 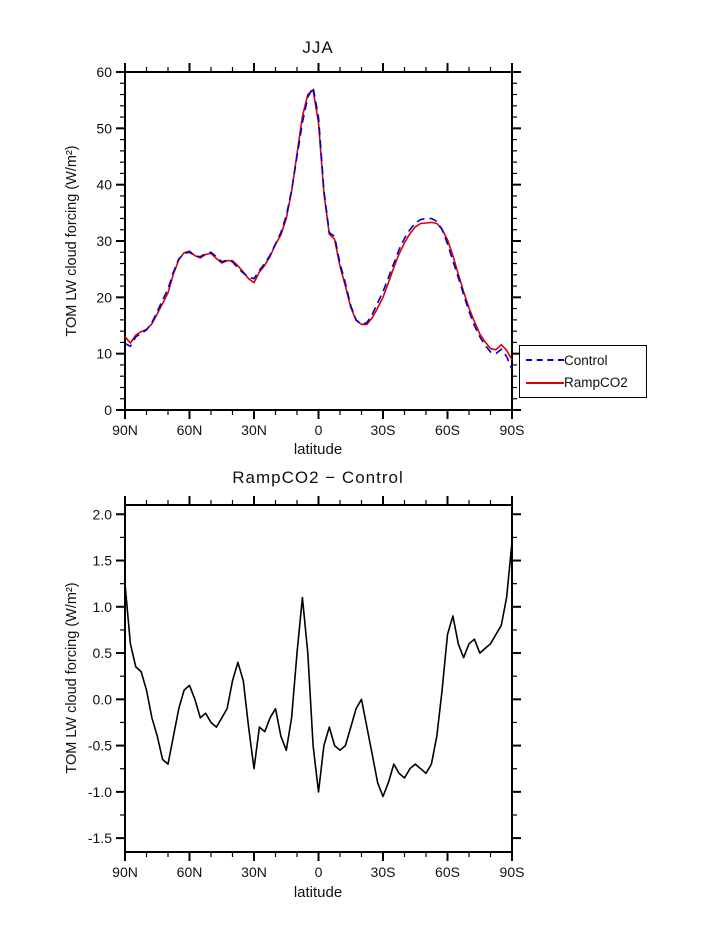 What do you see at coordinates (104, 128) in the screenshot?
I see `y-tick-label: 50` at bounding box center [104, 128].